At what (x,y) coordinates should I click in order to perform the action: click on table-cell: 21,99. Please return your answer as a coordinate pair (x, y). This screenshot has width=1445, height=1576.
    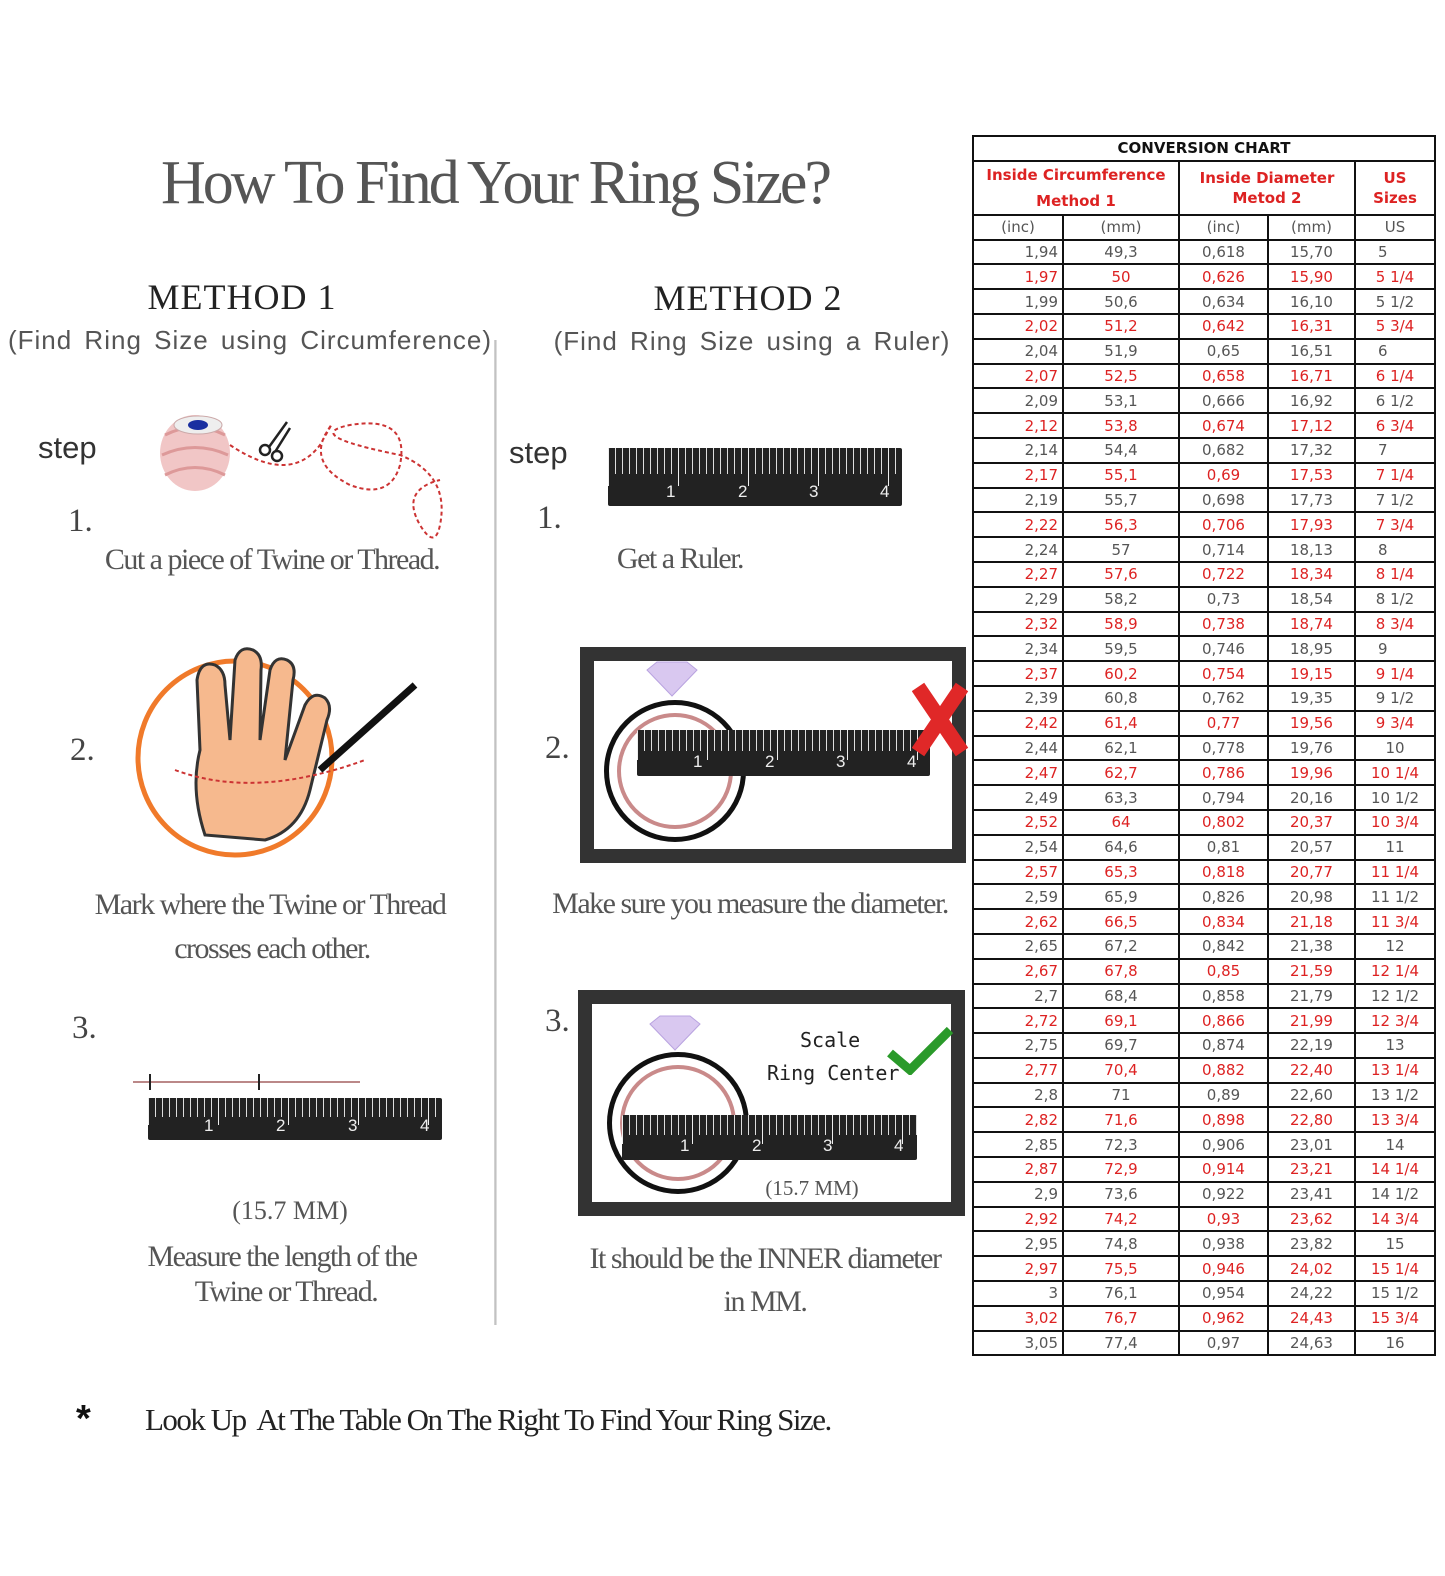
    Looking at the image, I should click on (1311, 1021).